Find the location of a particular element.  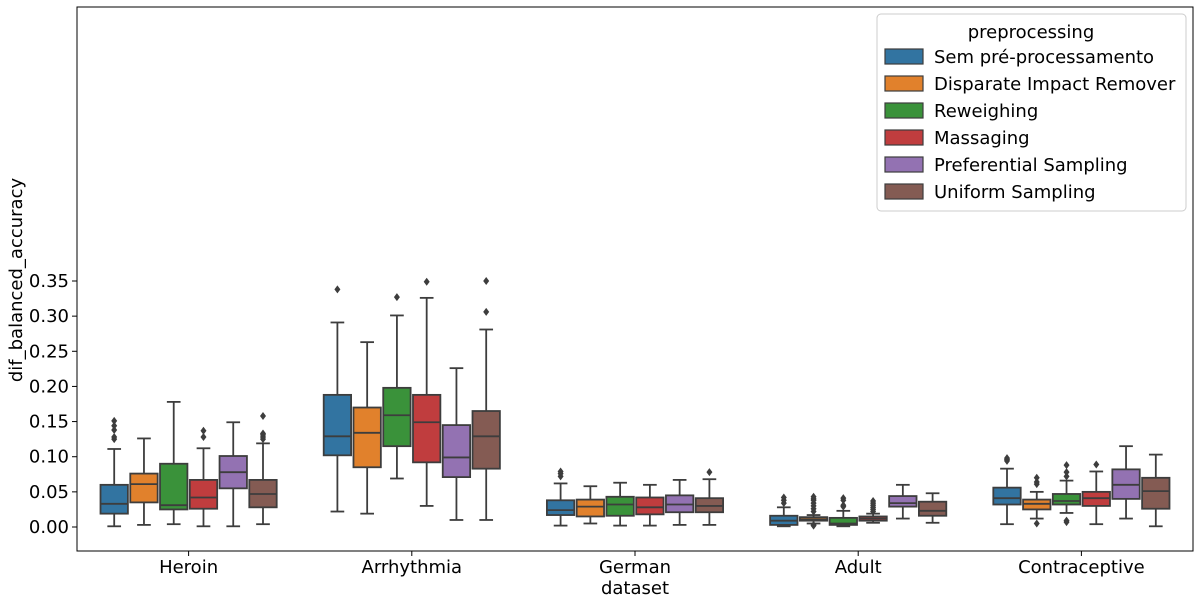

legend-frame is located at coordinates (1031, 112).